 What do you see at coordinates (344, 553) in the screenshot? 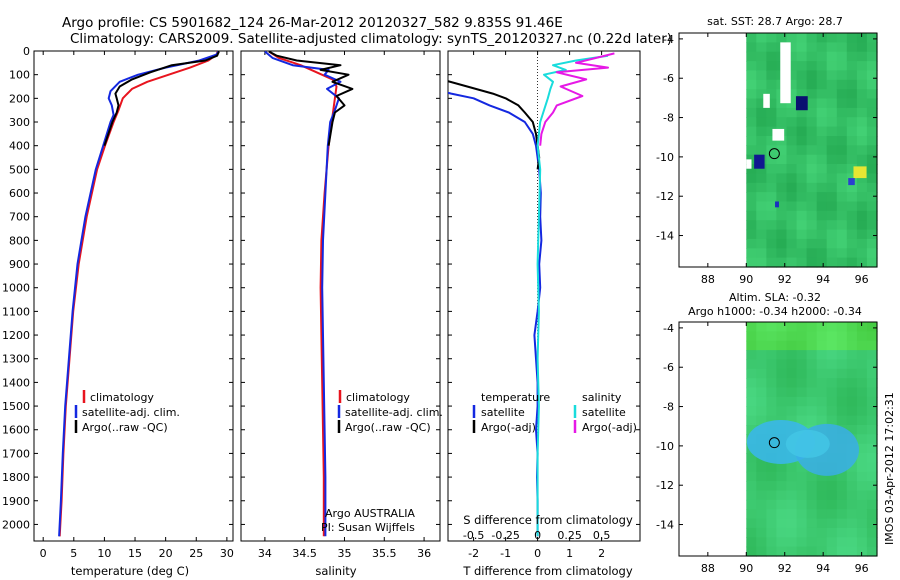
I see `xtick-label: 35` at bounding box center [344, 553].